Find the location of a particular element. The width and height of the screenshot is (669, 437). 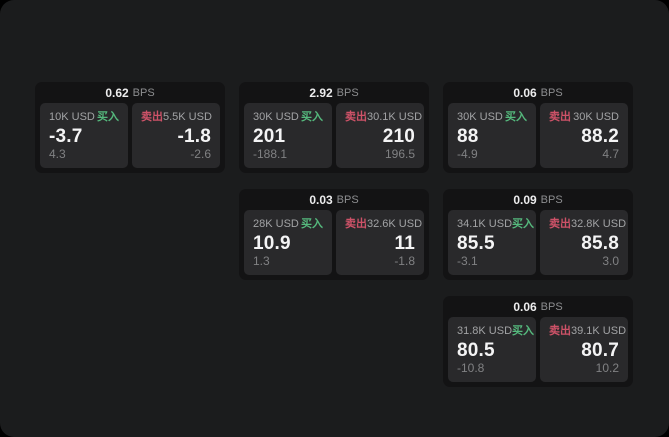

buy-panel: 28K USD 买入 10.9 1.3 is located at coordinates (288, 242).